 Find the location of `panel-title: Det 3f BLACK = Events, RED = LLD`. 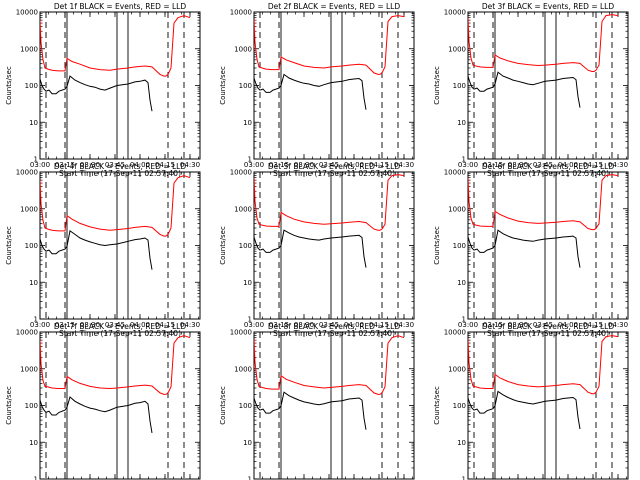

panel-title: Det 3f BLACK = Events, RED = LLD is located at coordinates (548, 6).